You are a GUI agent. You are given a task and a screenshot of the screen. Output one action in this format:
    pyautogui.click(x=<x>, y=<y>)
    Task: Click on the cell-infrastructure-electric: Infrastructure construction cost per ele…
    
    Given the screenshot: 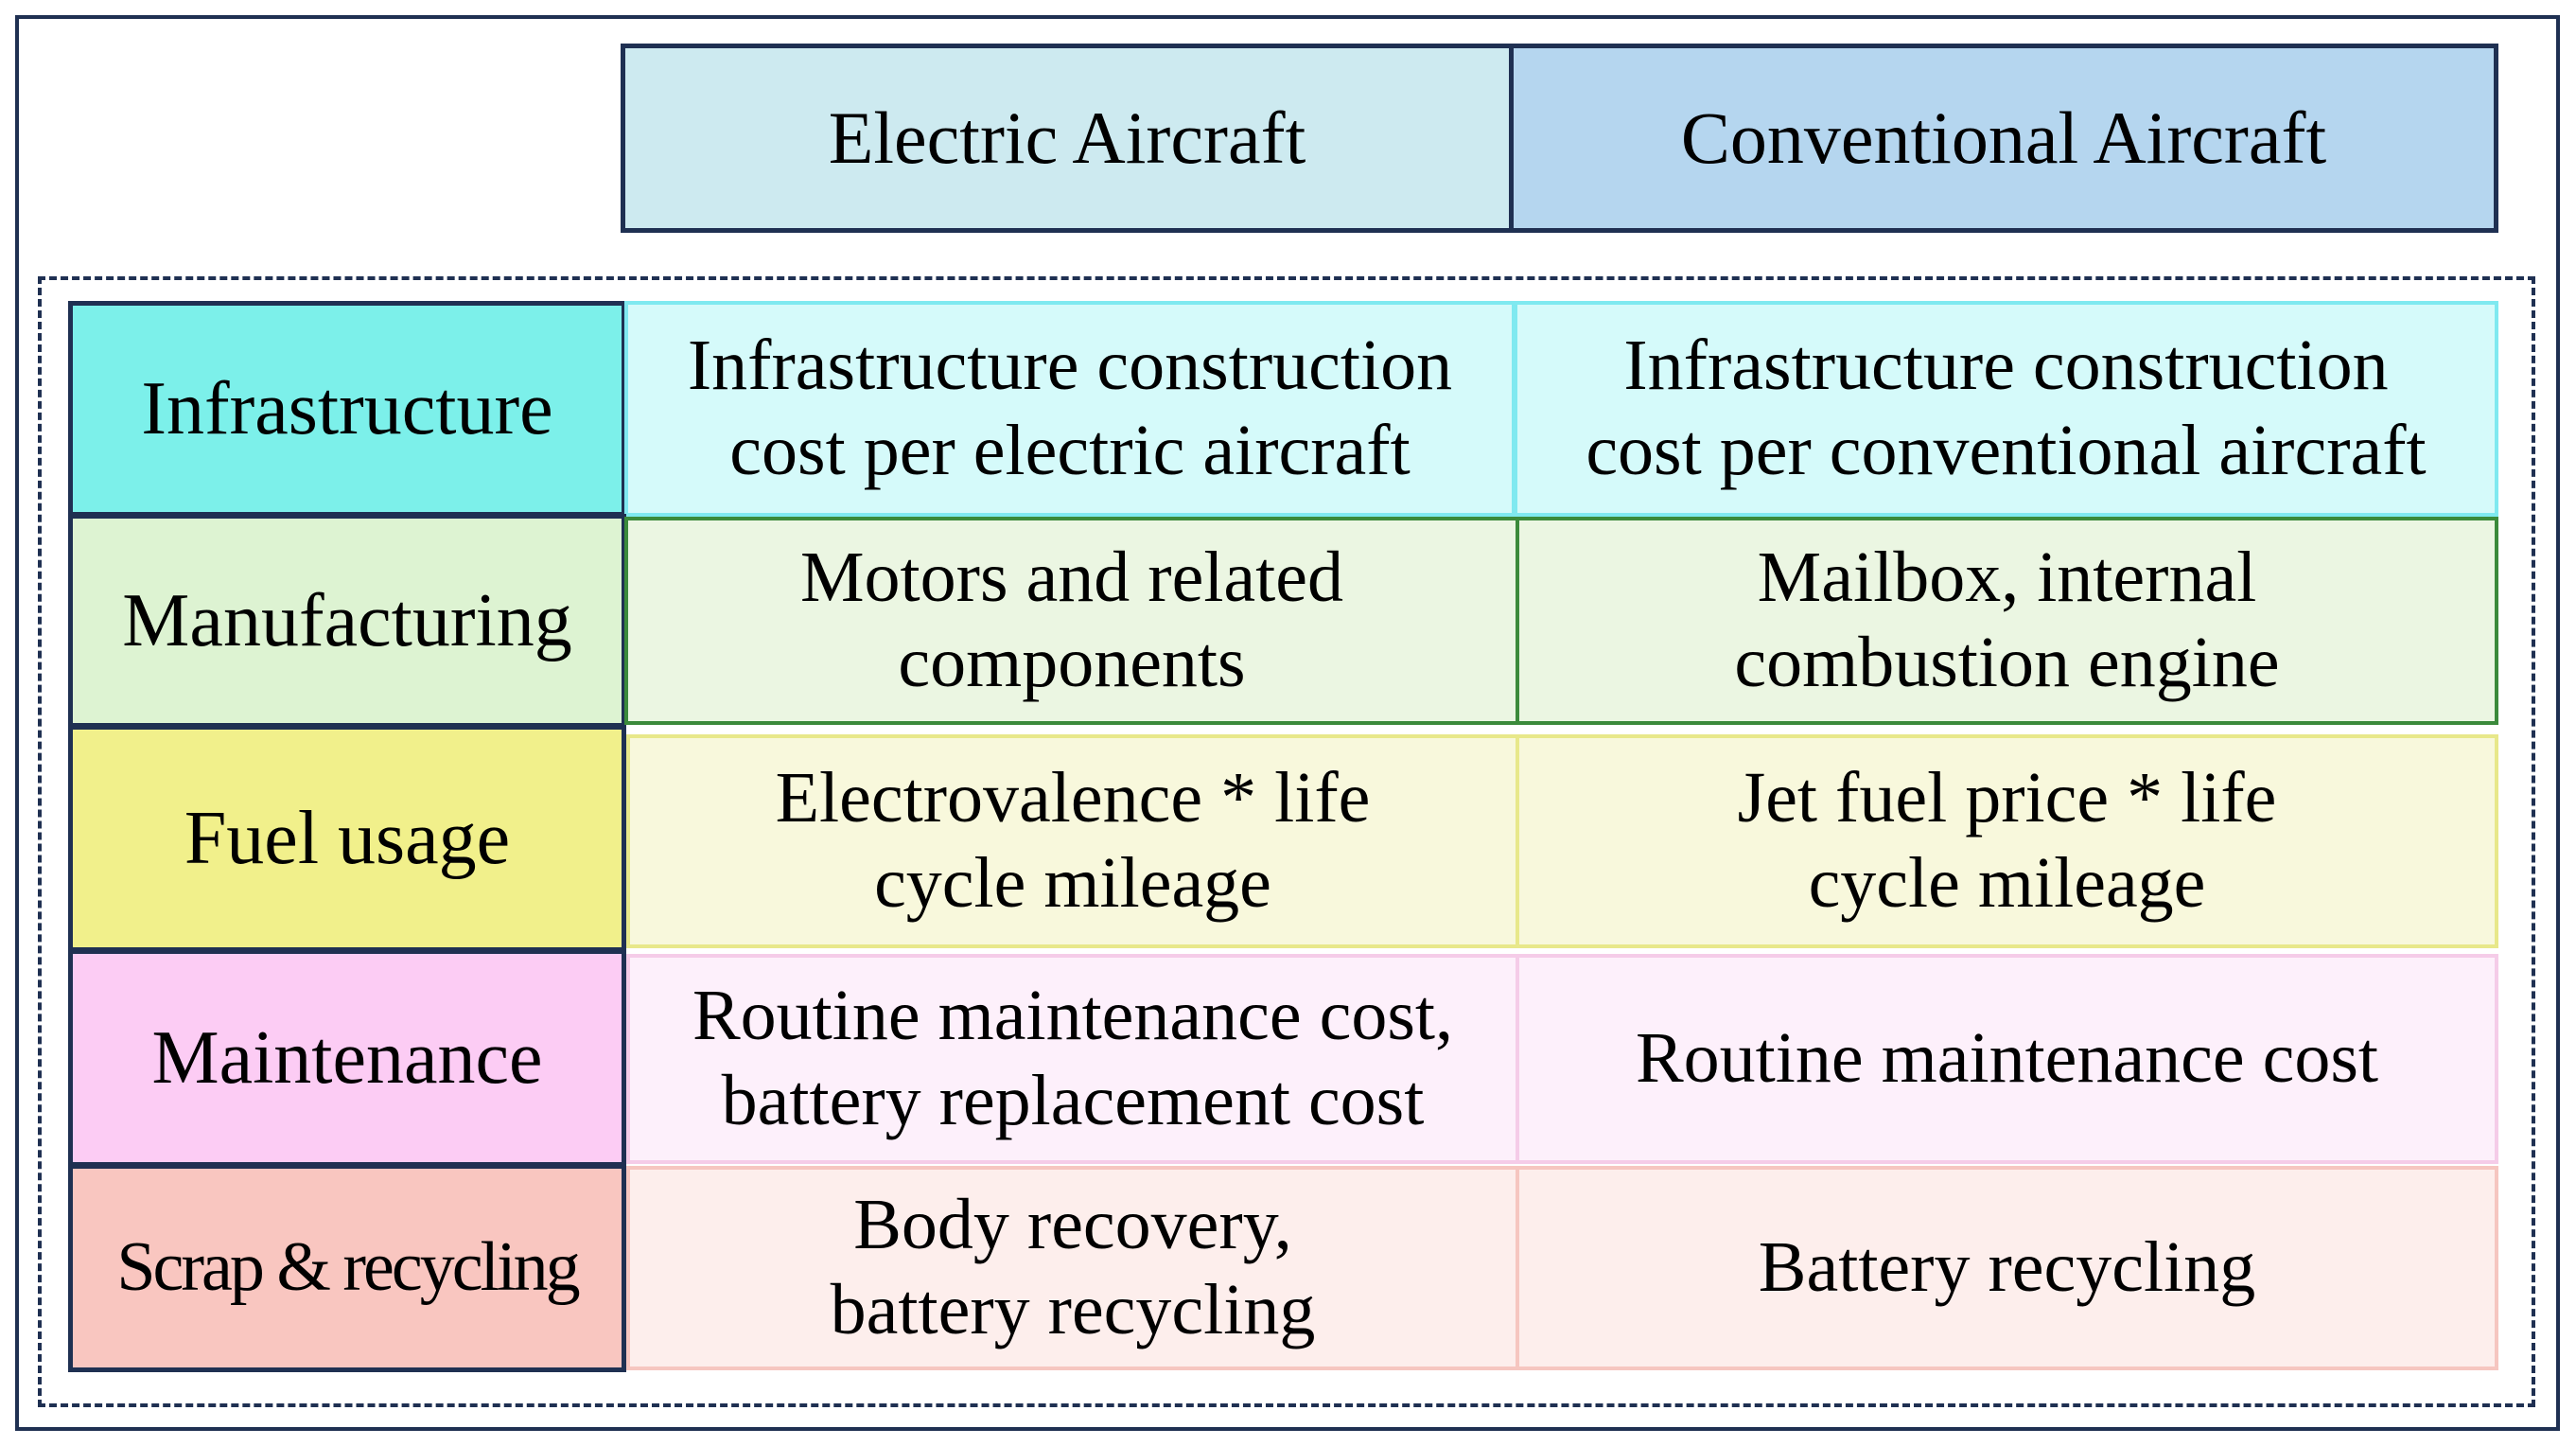 What is the action you would take?
    pyautogui.click(x=1070, y=409)
    